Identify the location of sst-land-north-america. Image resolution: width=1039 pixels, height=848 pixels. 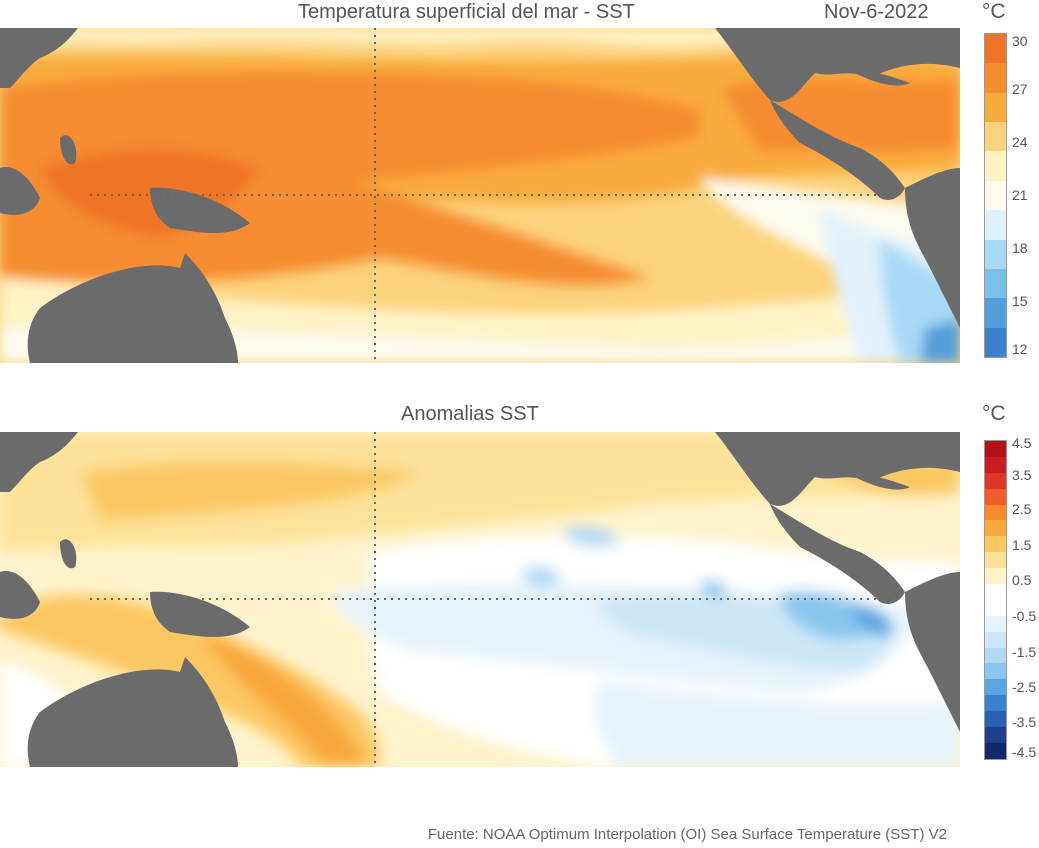
(837, 65).